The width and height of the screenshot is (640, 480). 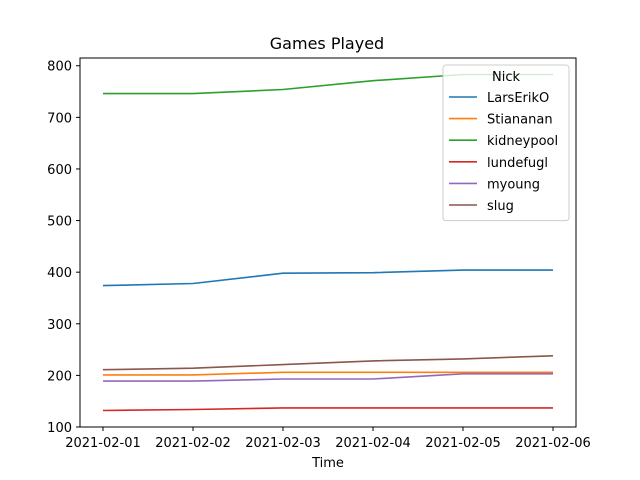 What do you see at coordinates (328, 363) in the screenshot?
I see `series-line-slug` at bounding box center [328, 363].